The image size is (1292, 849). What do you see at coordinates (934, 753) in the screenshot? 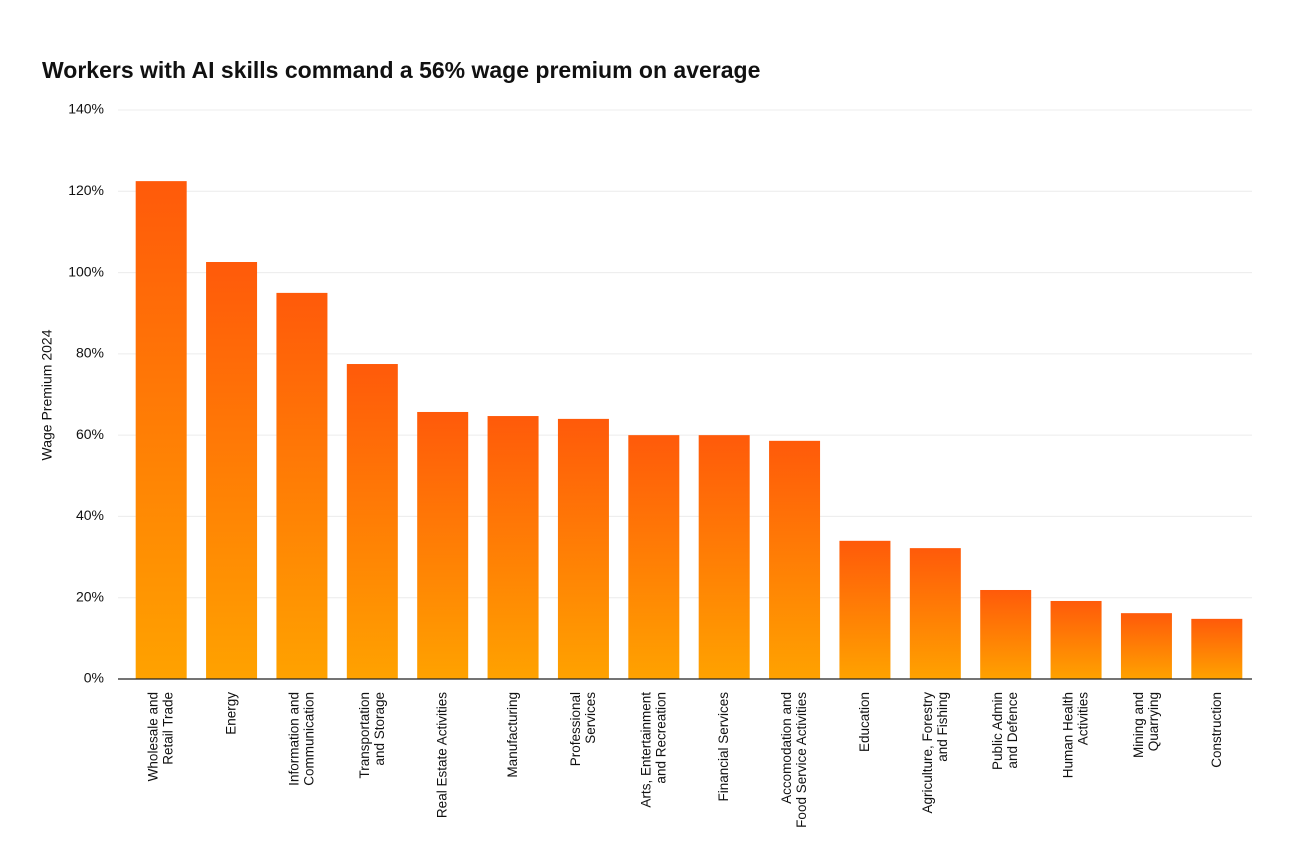
I see `x-tick-label: Agriculture, Forestryand Fishing` at bounding box center [934, 753].